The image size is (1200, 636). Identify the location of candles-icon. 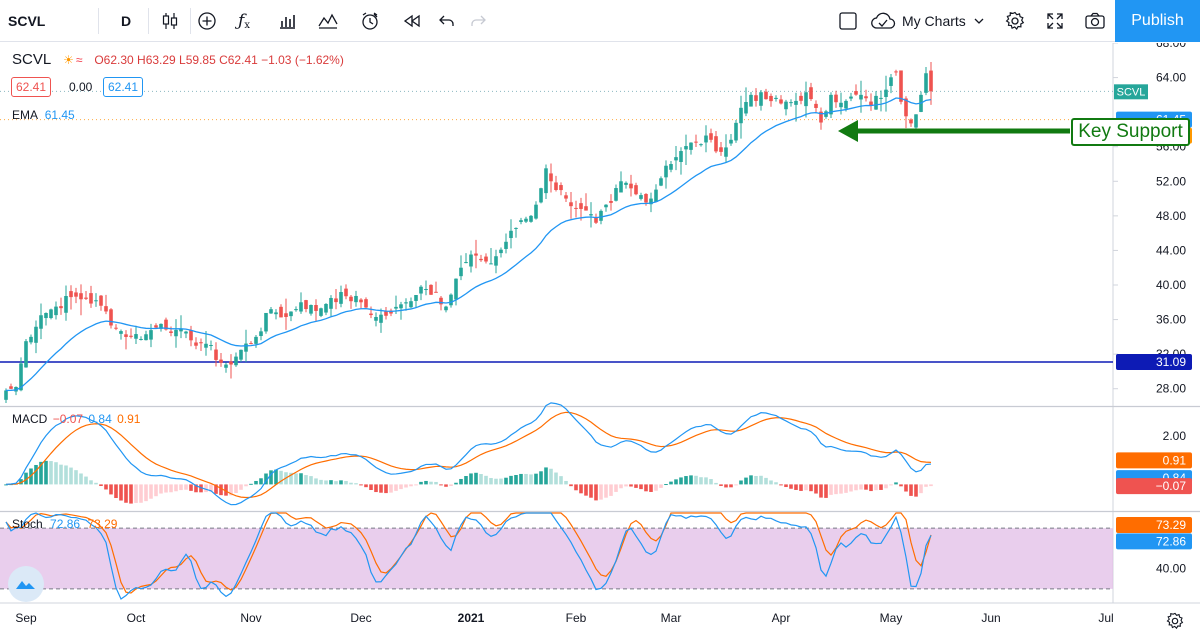
(170, 21).